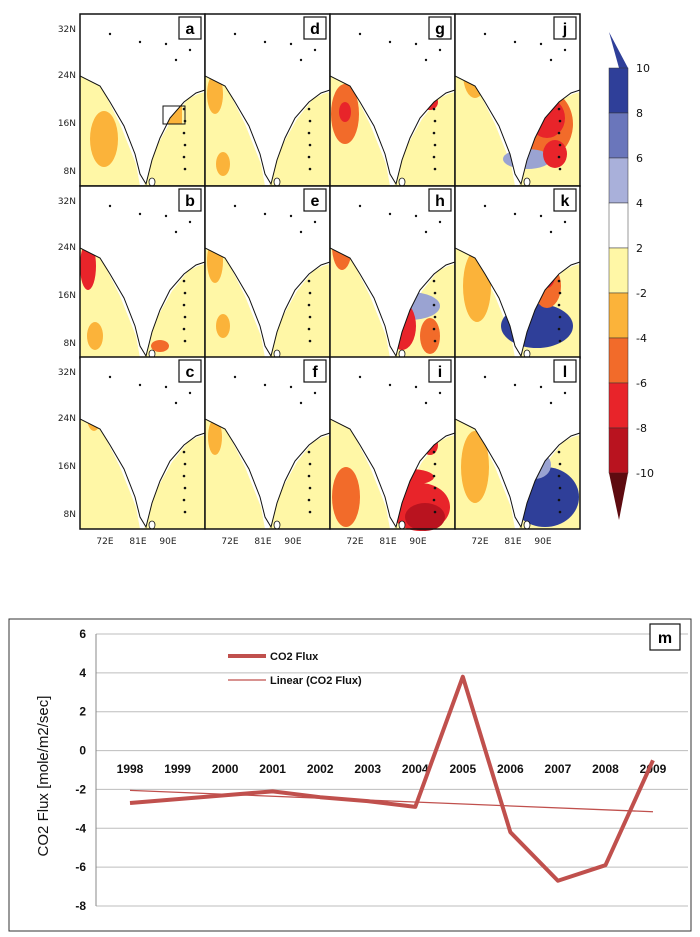  Describe the element at coordinates (80, 789) in the screenshot. I see `y-tick-label: -2` at that location.